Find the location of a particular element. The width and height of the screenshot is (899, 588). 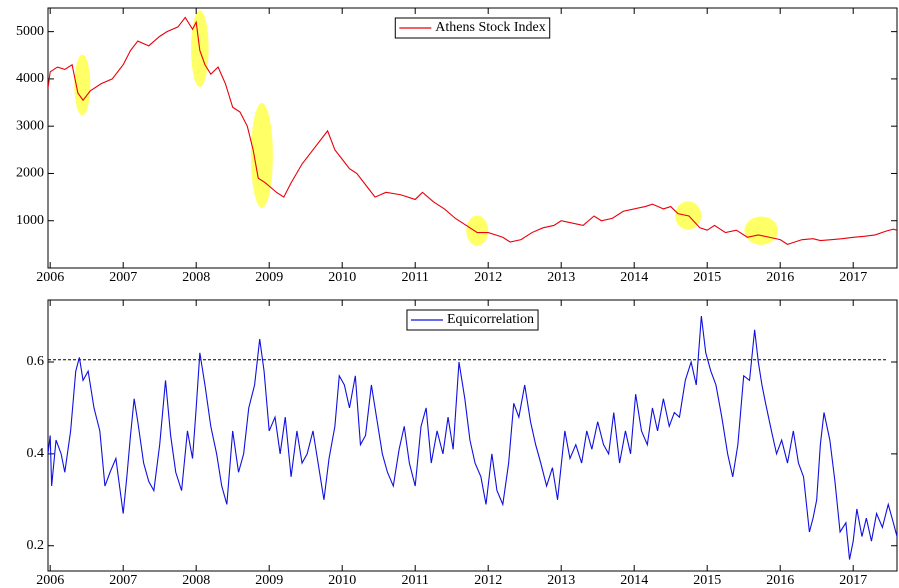

y-tick-label: 0.4 is located at coordinates (36, 453).